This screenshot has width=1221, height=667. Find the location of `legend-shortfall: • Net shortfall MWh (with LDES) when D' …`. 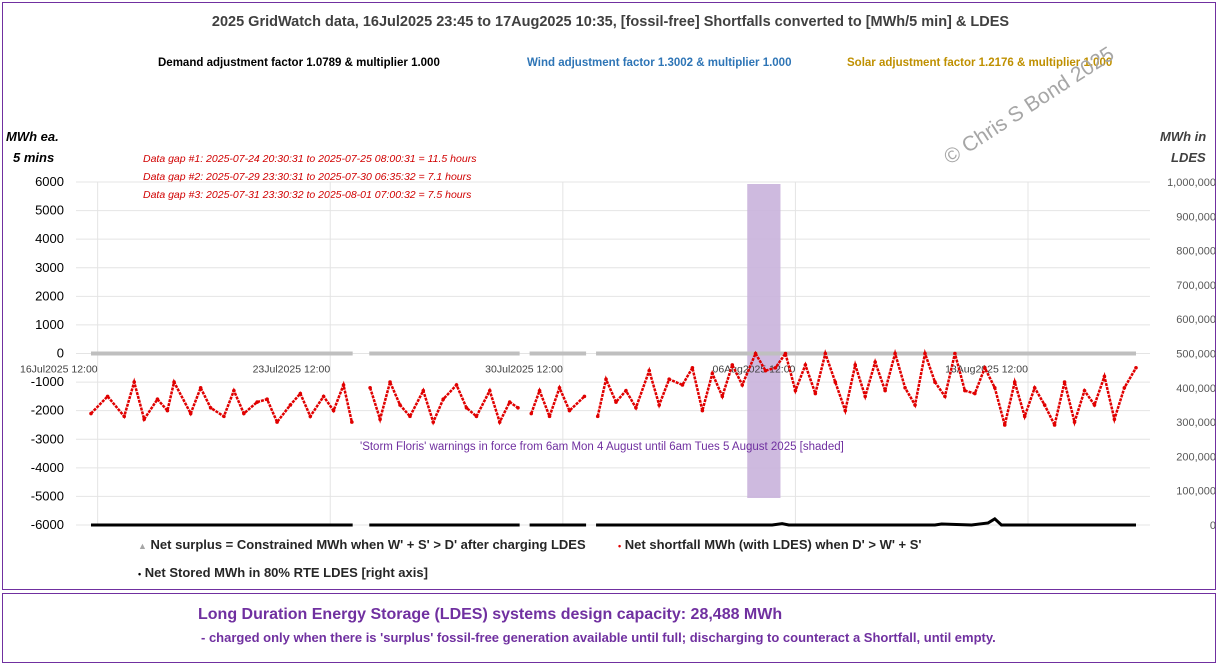

legend-shortfall: • Net shortfall MWh (with LDES) when D' … is located at coordinates (770, 544).